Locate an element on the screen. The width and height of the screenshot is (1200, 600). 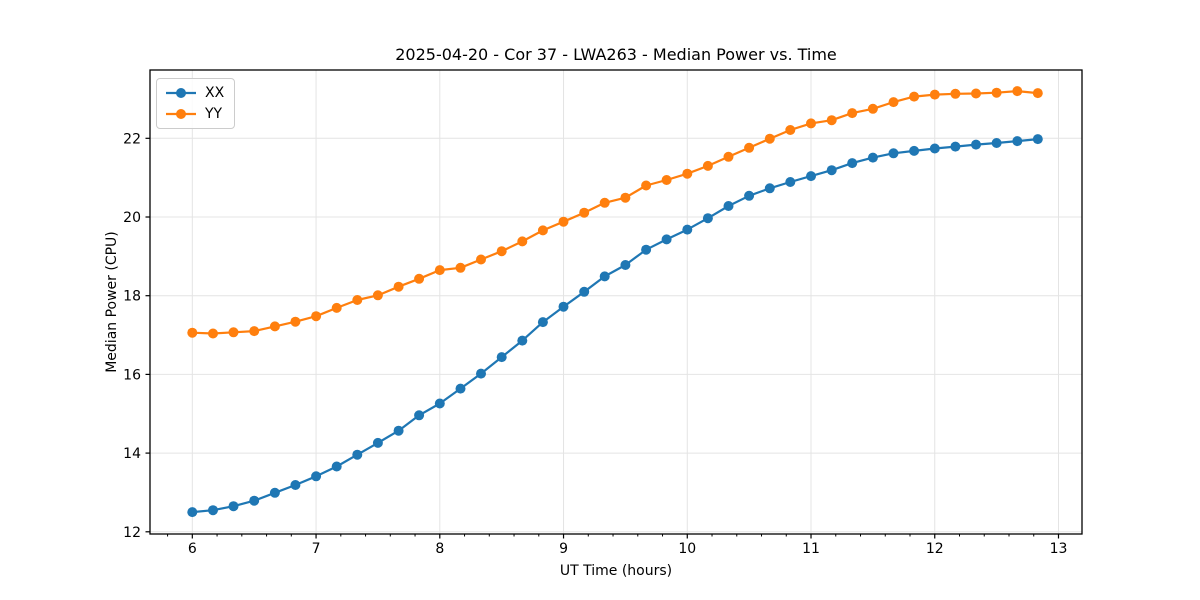
y-tick-label: 20 is located at coordinates (132, 218).